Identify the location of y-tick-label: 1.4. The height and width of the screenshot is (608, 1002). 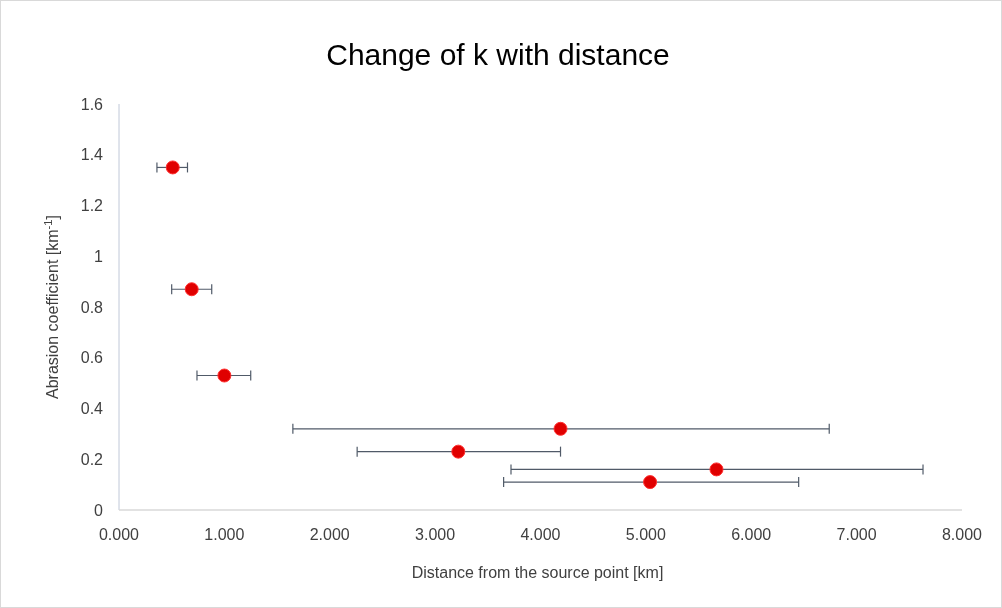
(92, 155).